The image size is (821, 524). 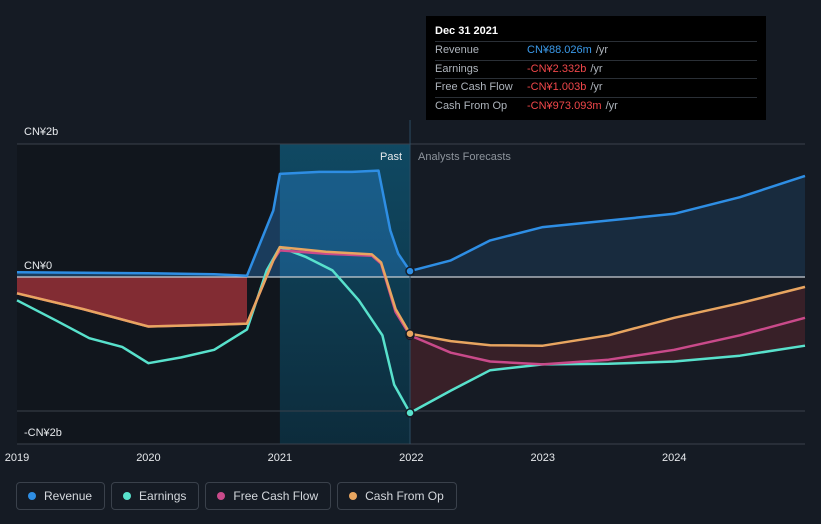 What do you see at coordinates (559, 50) in the screenshot?
I see `tooltip-value: CN¥88.026m` at bounding box center [559, 50].